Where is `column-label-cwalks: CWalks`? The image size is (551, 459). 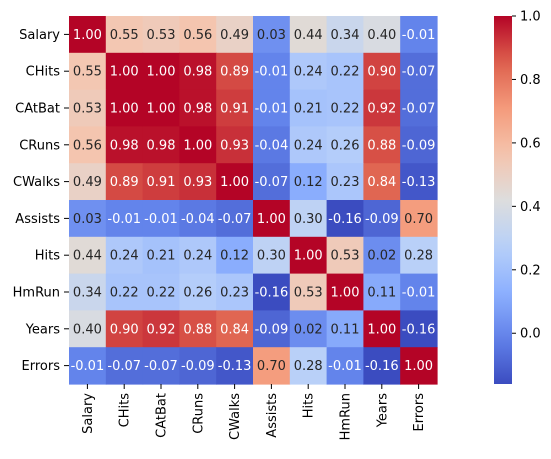 column-label-cwalks: CWalks is located at coordinates (235, 416).